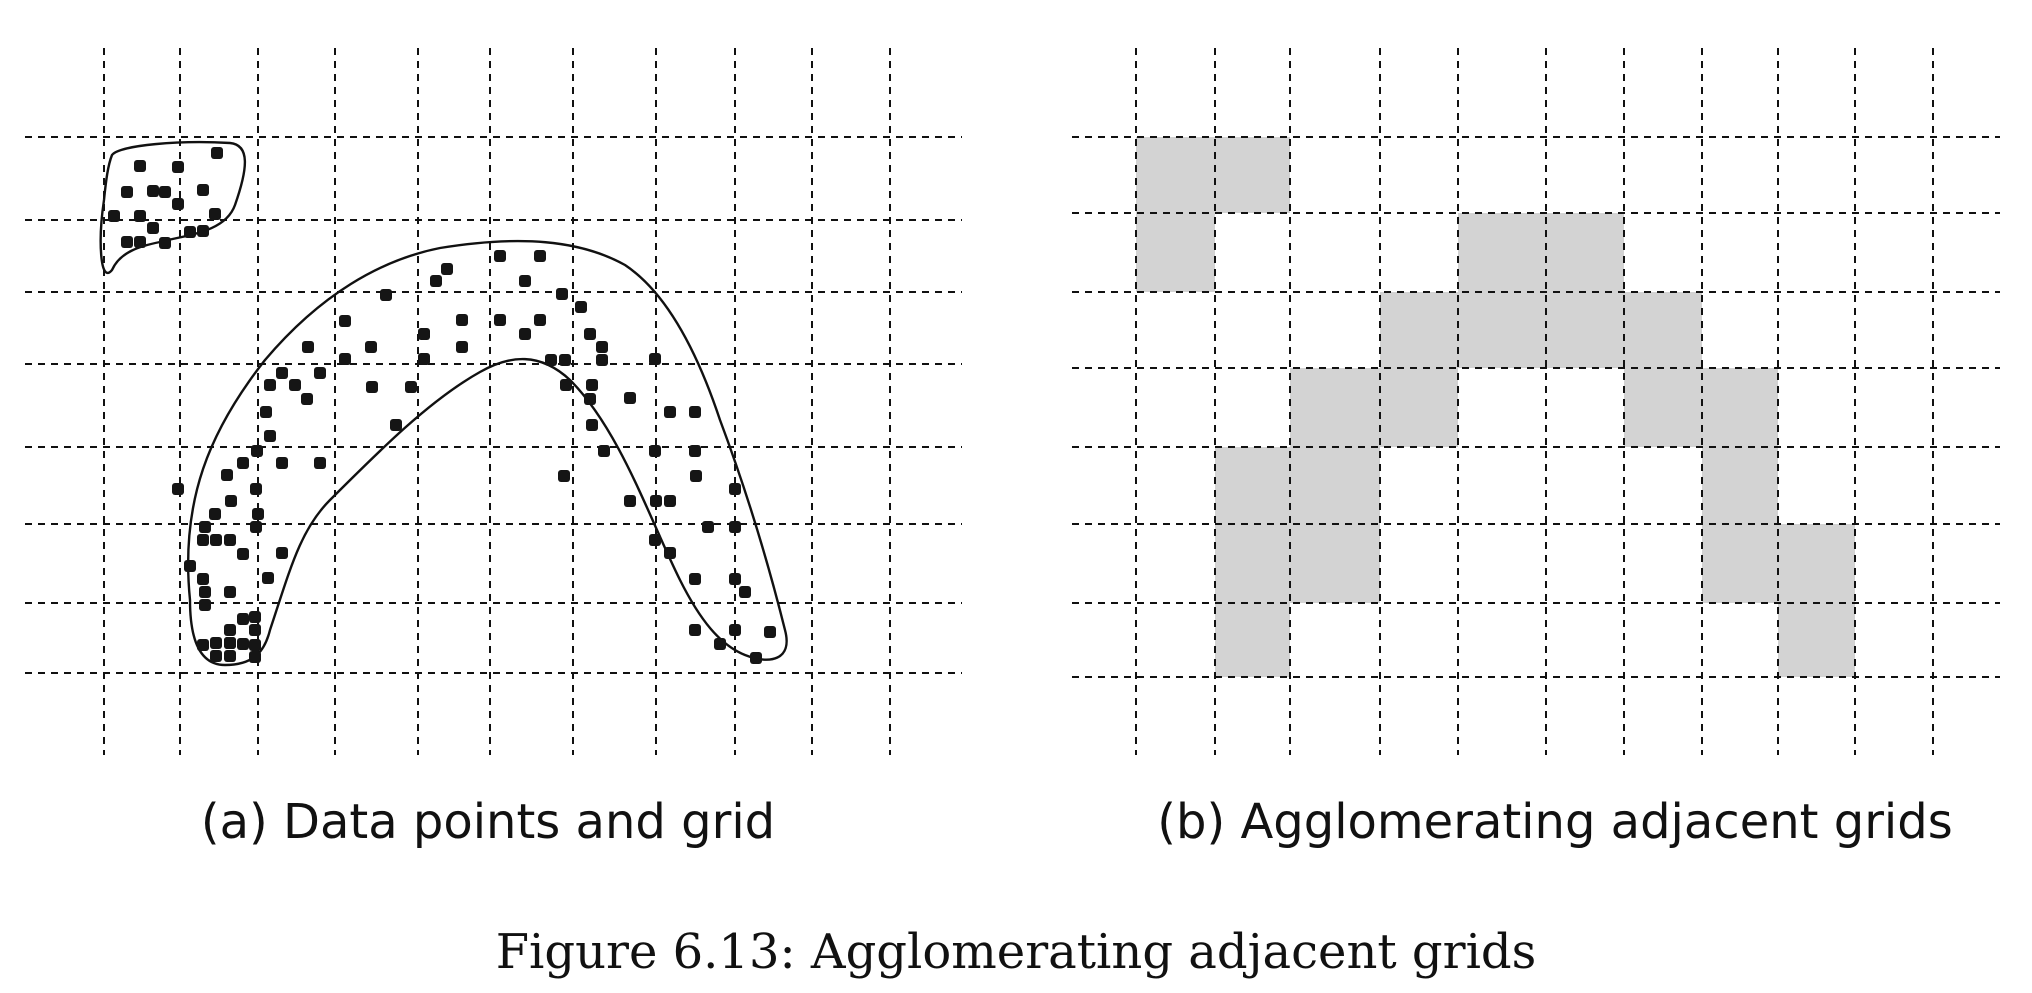 Image resolution: width=2032 pixels, height=993 pixels. What do you see at coordinates (487, 453) in the screenshot?
I see `arch-cluster-outline` at bounding box center [487, 453].